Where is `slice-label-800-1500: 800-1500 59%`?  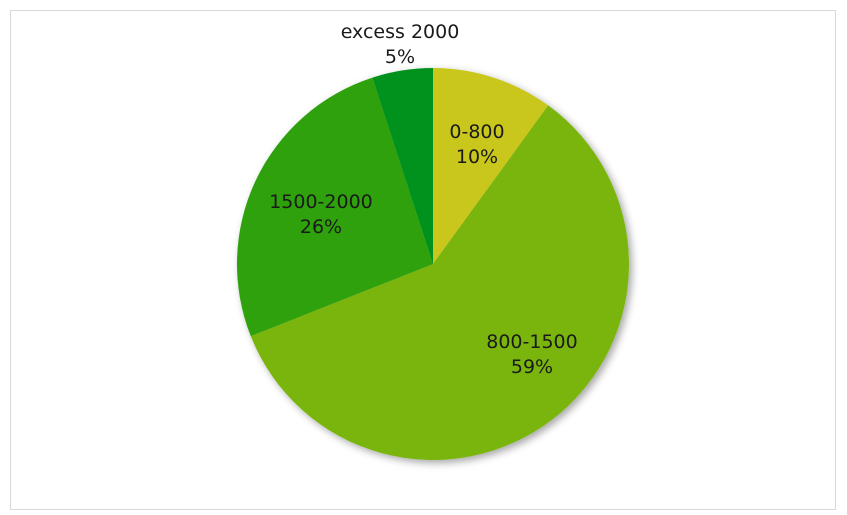
slice-label-800-1500: 800-1500 59% is located at coordinates (531, 354).